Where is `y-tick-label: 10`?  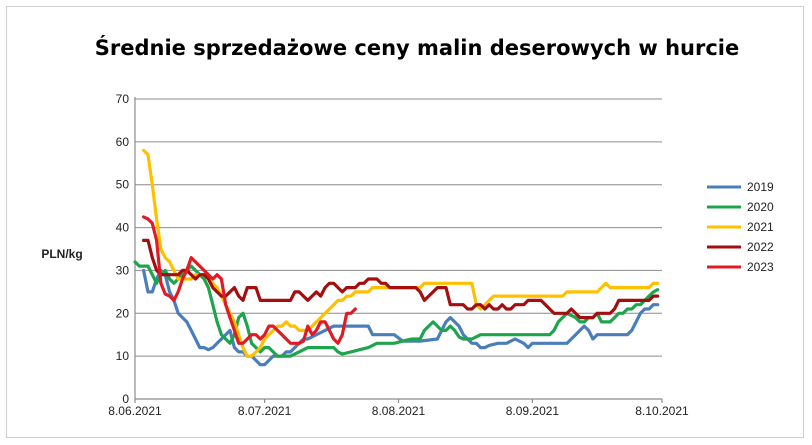 y-tick-label: 10 is located at coordinates (123, 356).